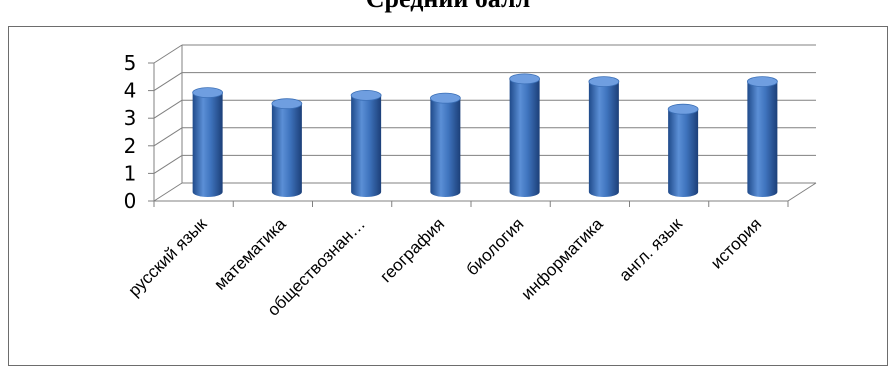  What do you see at coordinates (650, 249) in the screenshot?
I see `x-tick-label: англ. язык` at bounding box center [650, 249].